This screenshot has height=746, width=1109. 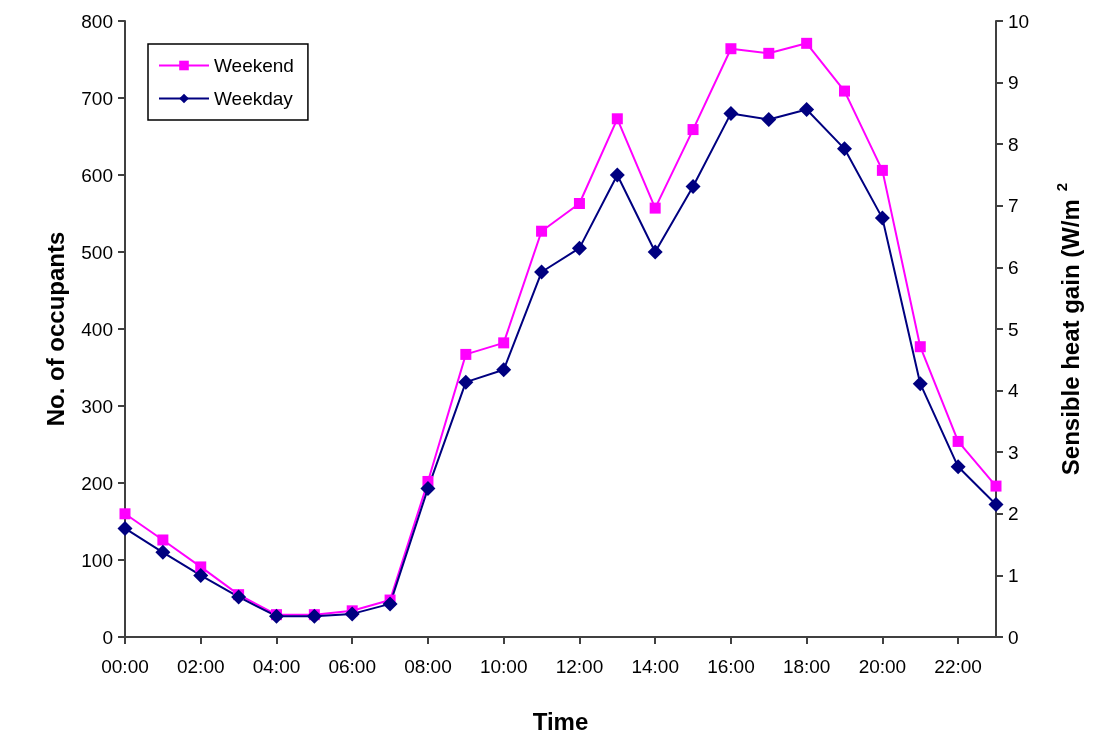 What do you see at coordinates (1013, 637) in the screenshot?
I see `y2-tick-label: 0` at bounding box center [1013, 637].